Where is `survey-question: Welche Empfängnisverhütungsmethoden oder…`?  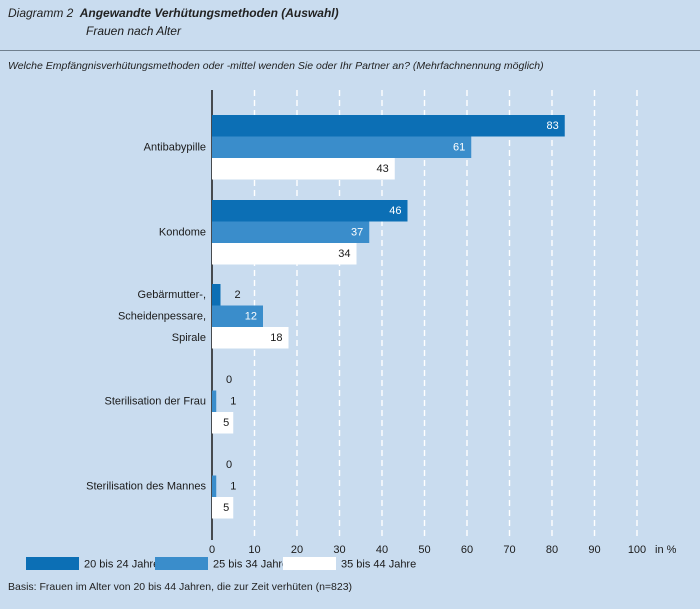
survey-question: Welche Empfängnisverhütungsmethoden oder… is located at coordinates (276, 66).